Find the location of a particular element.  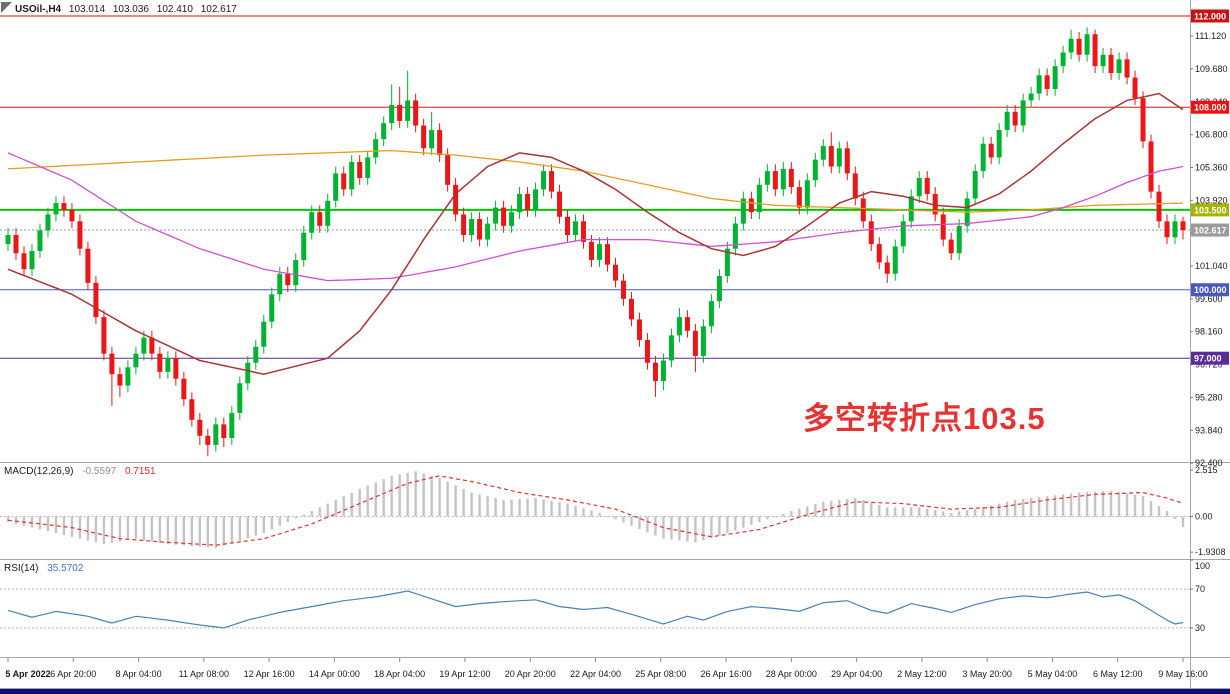

price-tag-100.000 is located at coordinates (1210, 290).